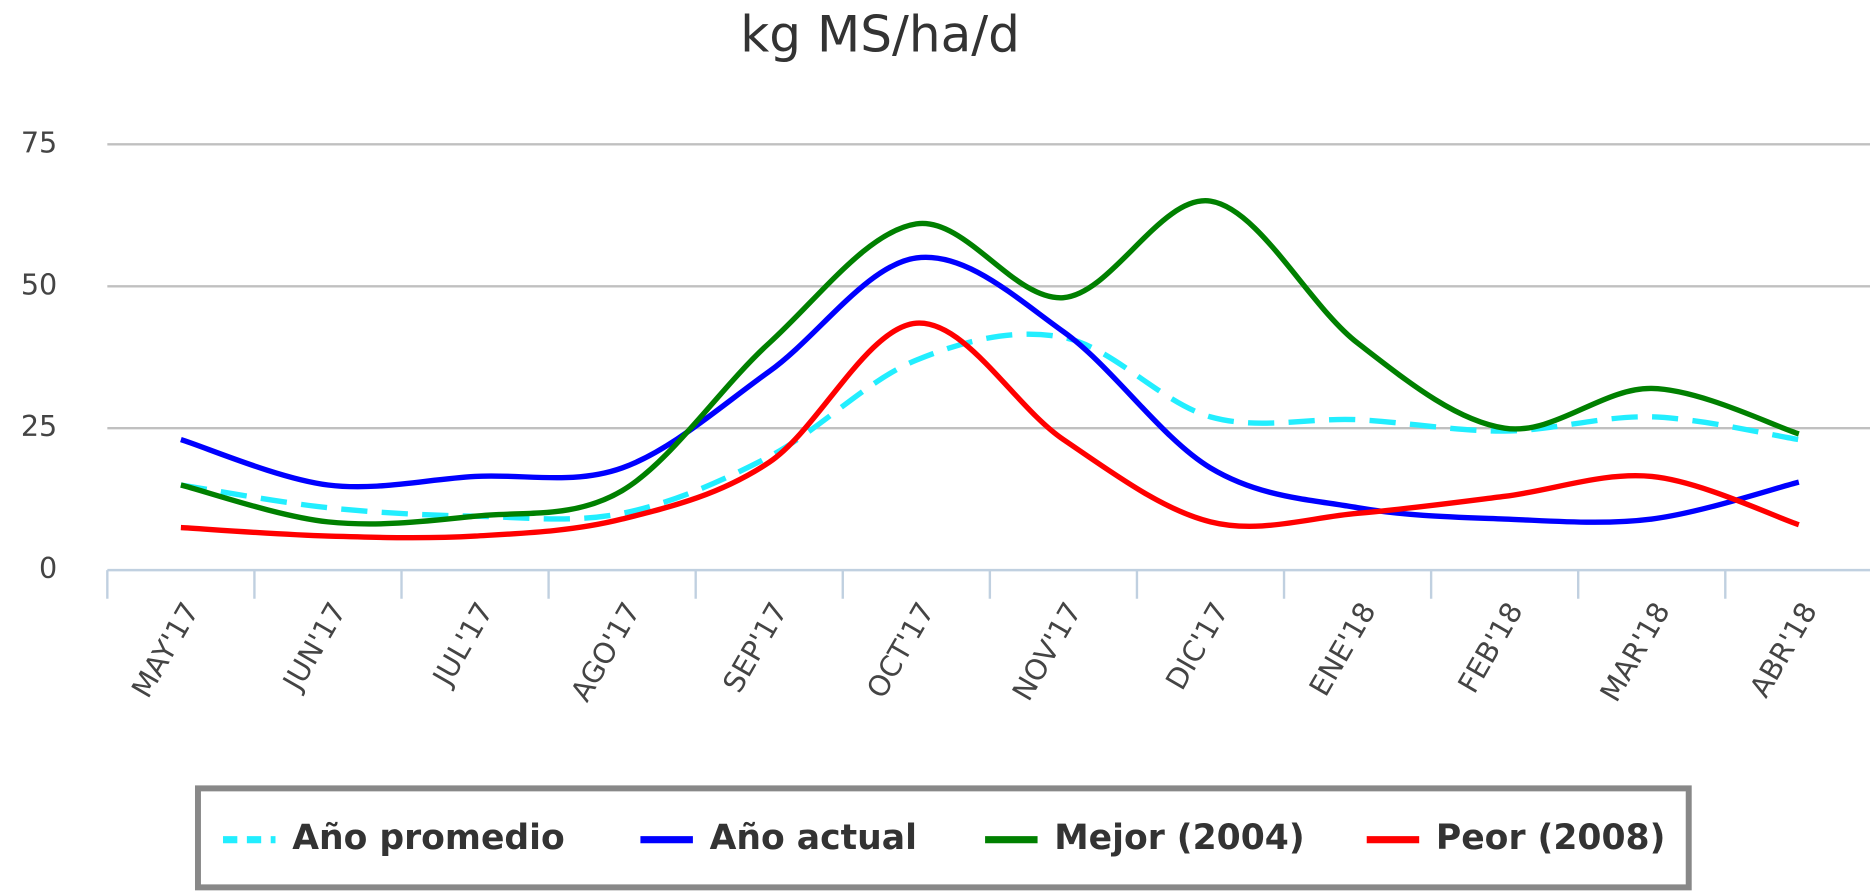 The width and height of the screenshot is (1870, 891). What do you see at coordinates (39, 284) in the screenshot?
I see `y-tick-label: 50` at bounding box center [39, 284].